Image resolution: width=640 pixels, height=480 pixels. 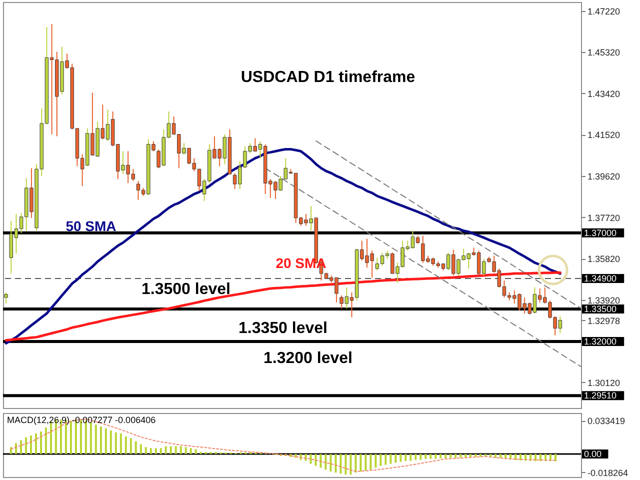 I want to click on ref-line-label: 1.32000, so click(x=600, y=341).